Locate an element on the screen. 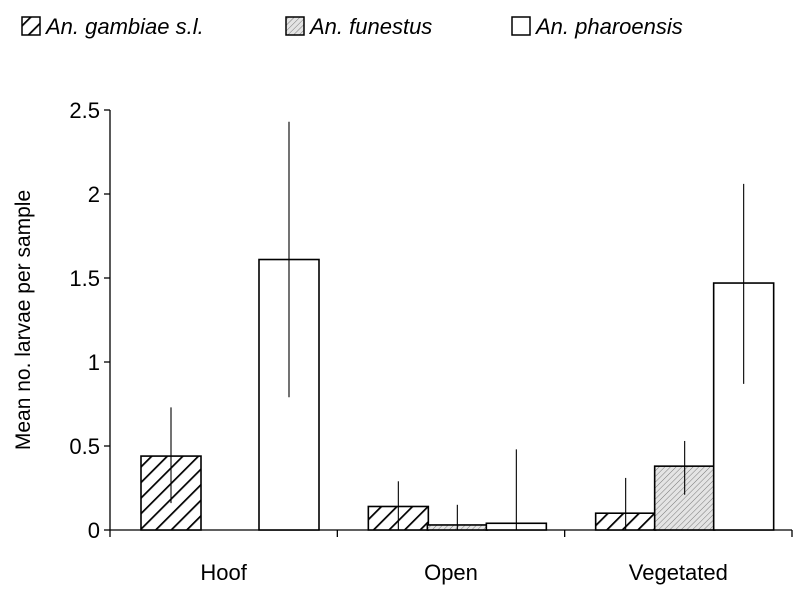  y-axis-title: Mean no. larvae per sample is located at coordinates (23, 320).